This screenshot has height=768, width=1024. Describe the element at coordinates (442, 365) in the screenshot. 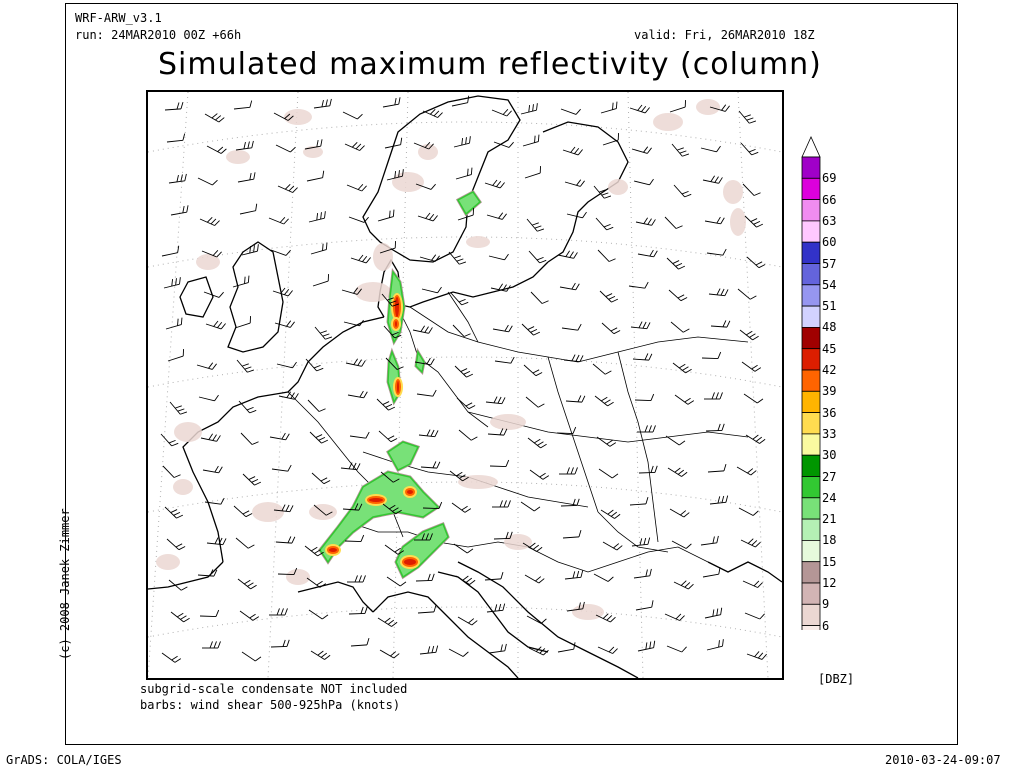

I see `country-border` at that location.